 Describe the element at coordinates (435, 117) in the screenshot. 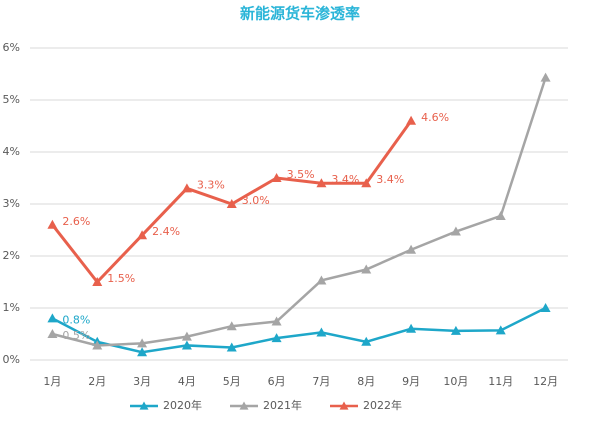

I see `data-label: 4.6%` at that location.